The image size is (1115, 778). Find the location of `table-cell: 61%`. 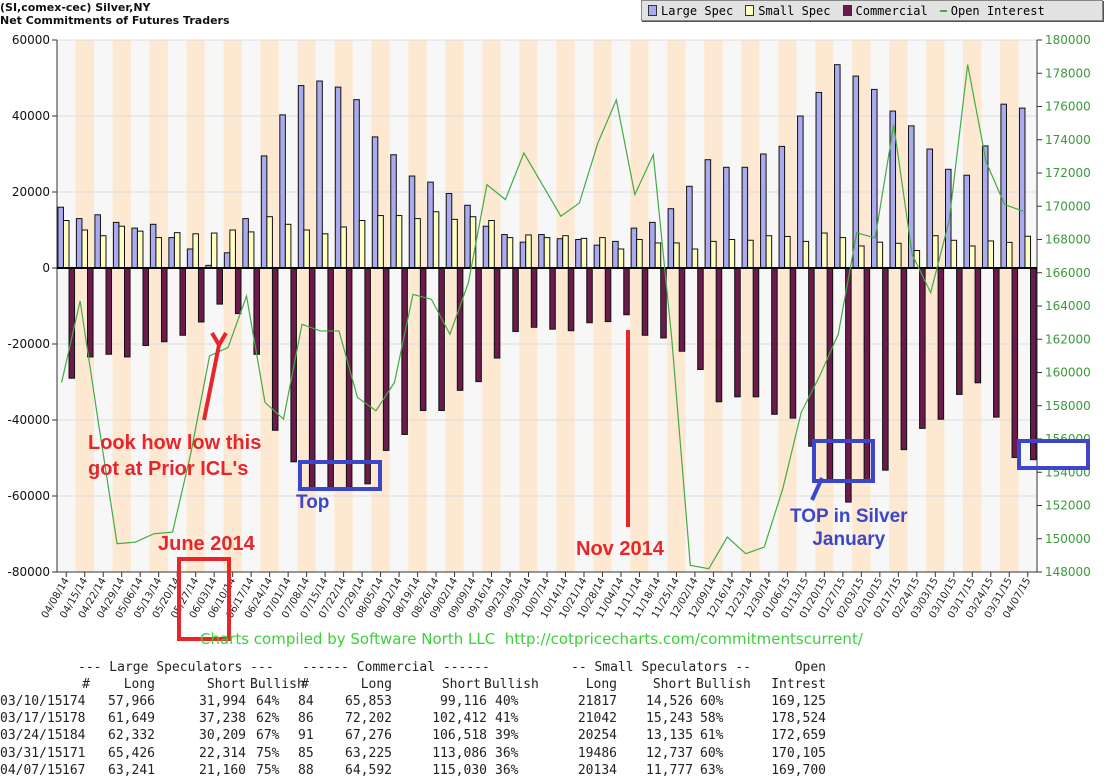

table-cell: 61% is located at coordinates (712, 736).